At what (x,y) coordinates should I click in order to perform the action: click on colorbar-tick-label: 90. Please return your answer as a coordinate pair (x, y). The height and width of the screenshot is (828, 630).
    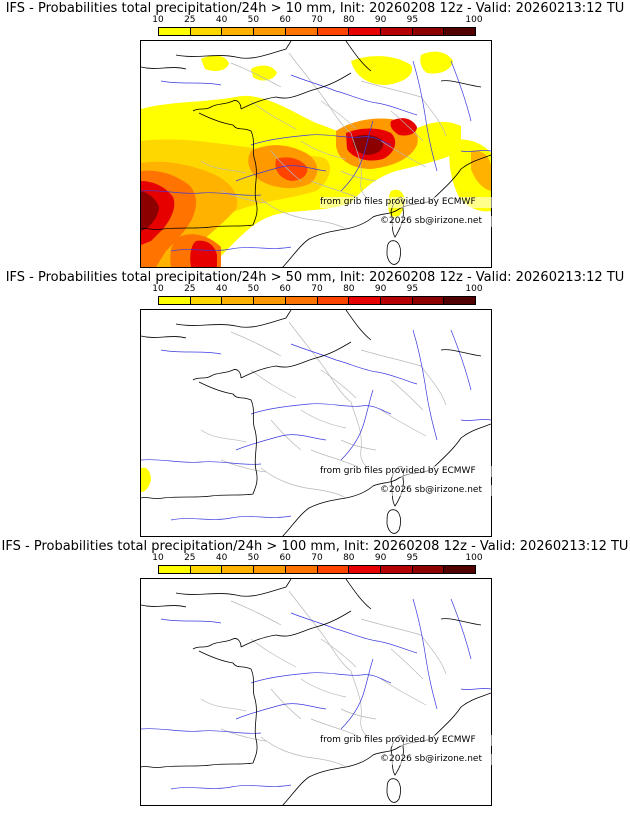
    Looking at the image, I should click on (380, 289).